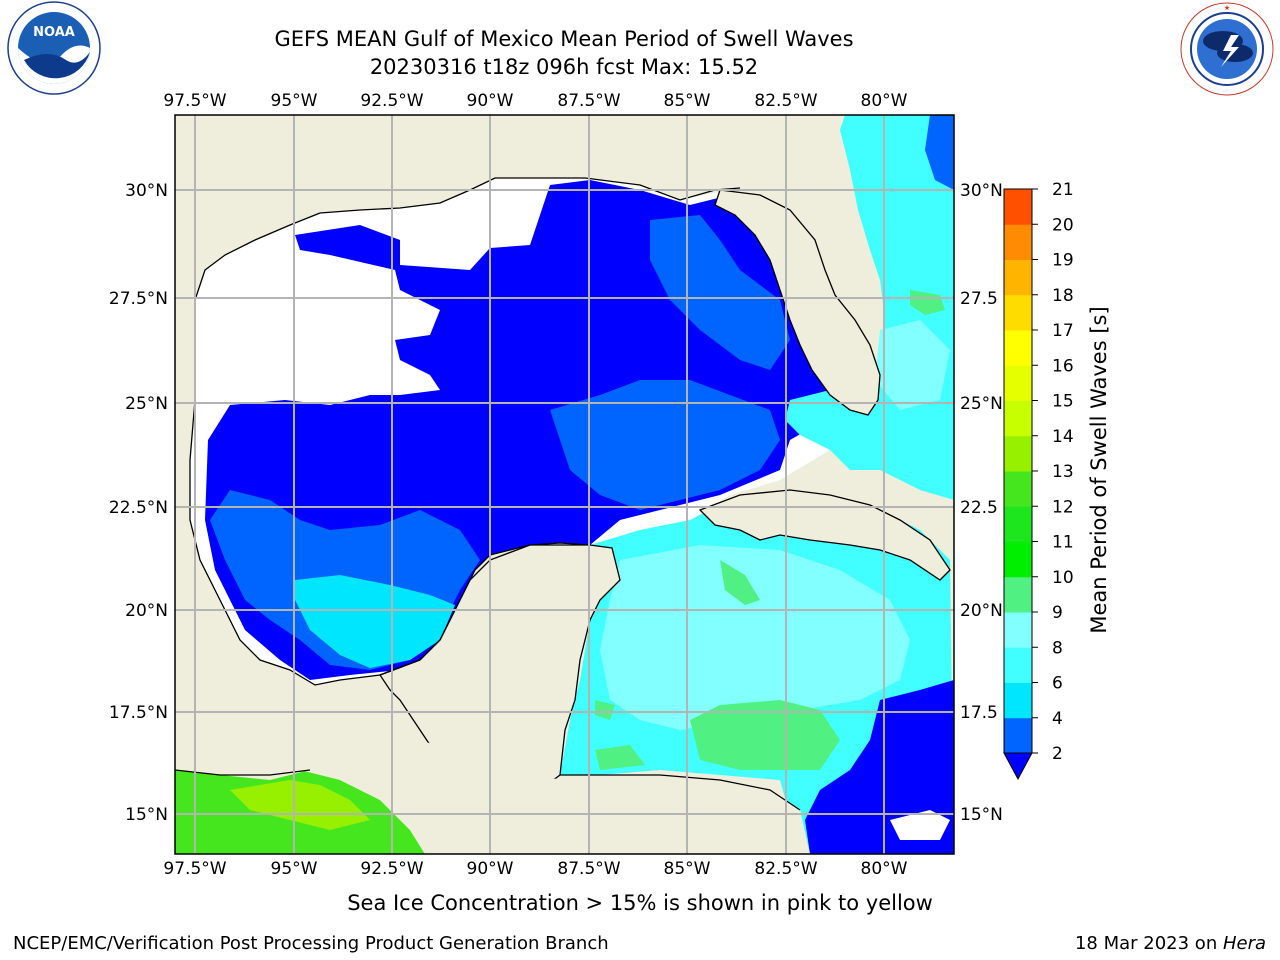 This screenshot has width=1280, height=960. Describe the element at coordinates (243, 772) in the screenshot. I see `coastline-pacific` at that location.